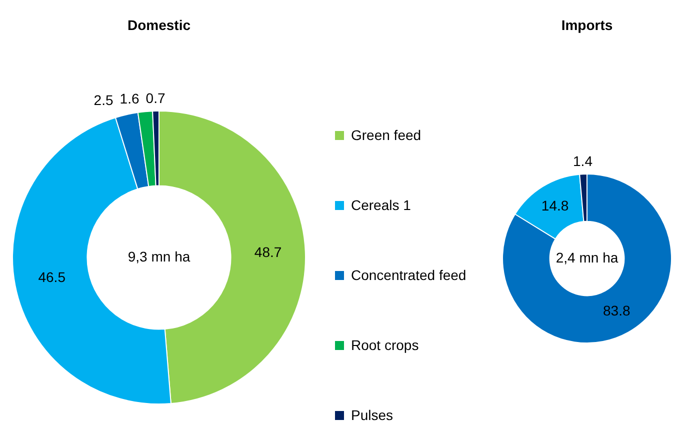  Describe the element at coordinates (587, 257) in the screenshot. I see `text: 2,4 mn ha` at that location.